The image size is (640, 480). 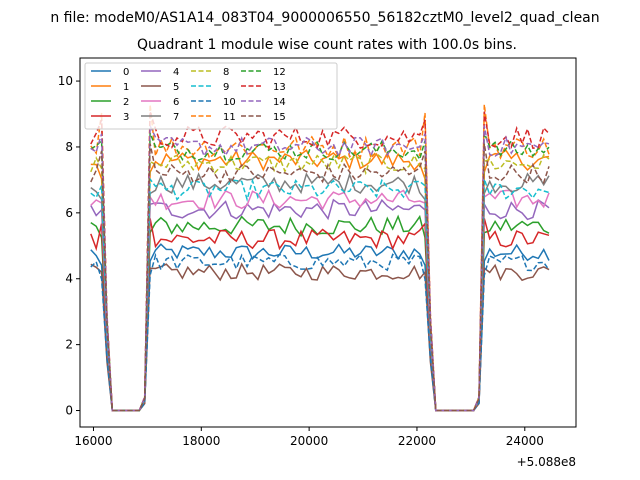 I want to click on legend-label: 10, so click(x=229, y=102).